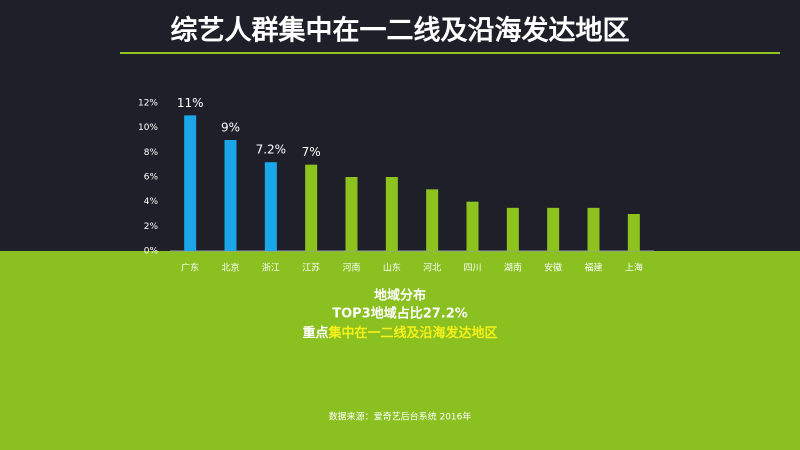 This screenshot has height=450, width=800. What do you see at coordinates (151, 153) in the screenshot?
I see `y-tick-label: 8%` at bounding box center [151, 153].